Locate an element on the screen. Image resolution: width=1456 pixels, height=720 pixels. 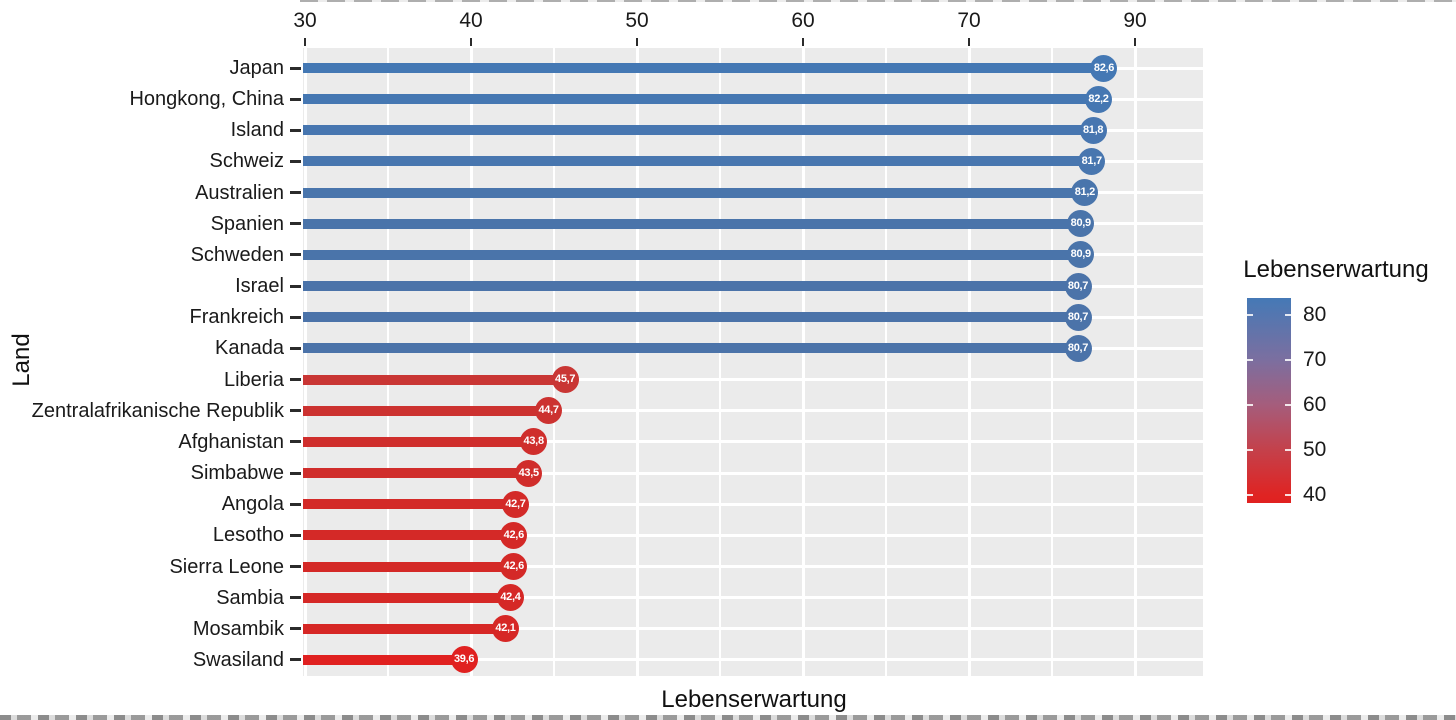
x-tick-label: 70 is located at coordinates (969, 20).